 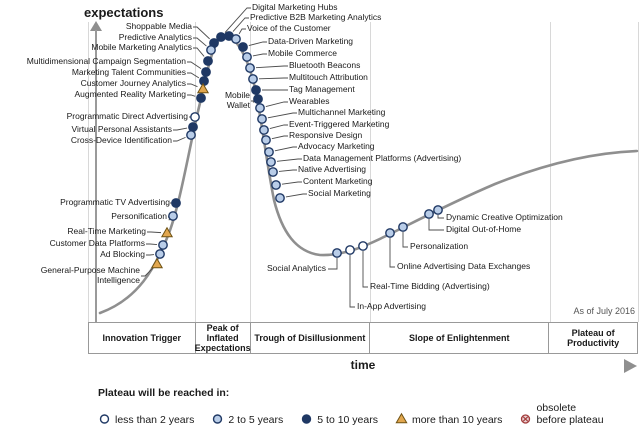 I want to click on chart-item-label: Mobile Wallet, so click(x=237, y=100).